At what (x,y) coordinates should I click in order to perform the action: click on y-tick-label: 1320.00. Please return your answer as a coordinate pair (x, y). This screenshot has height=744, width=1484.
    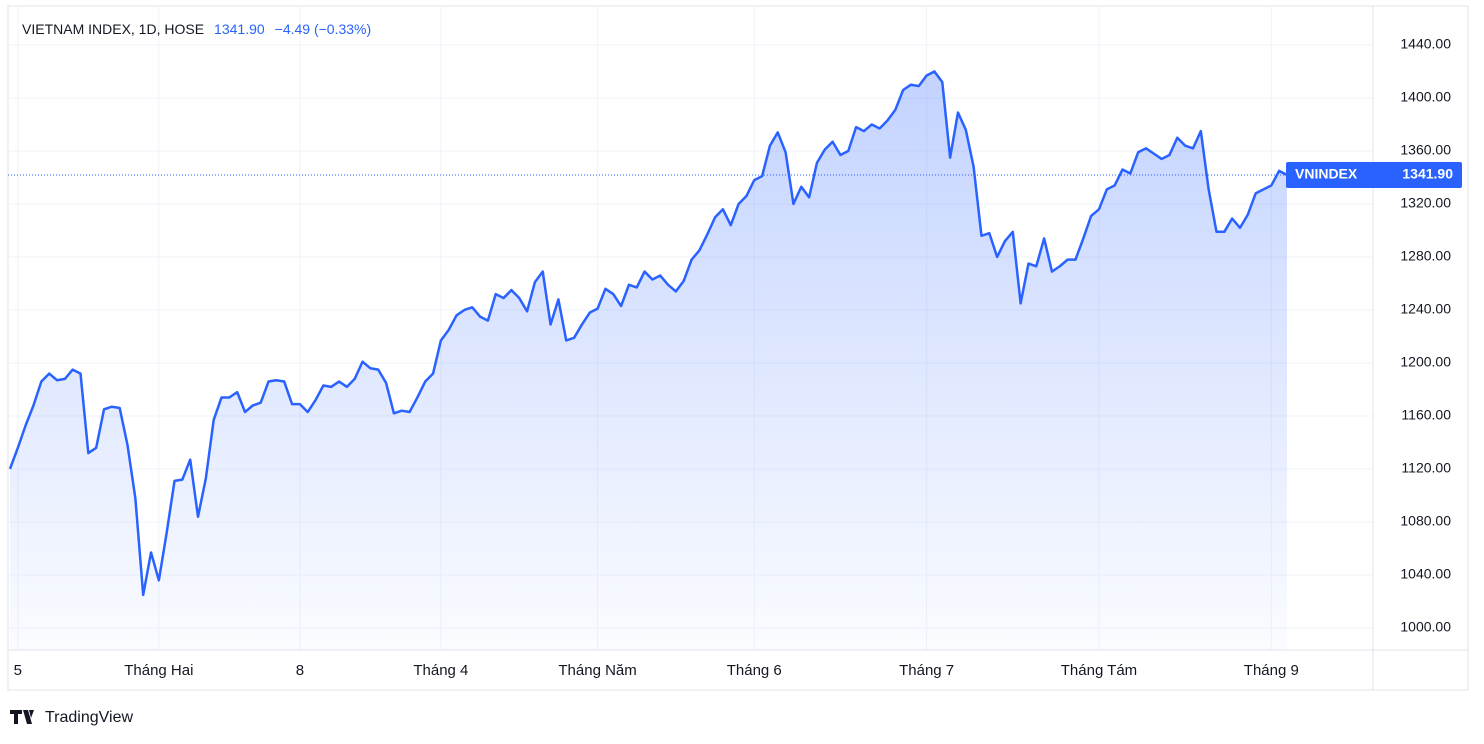
    Looking at the image, I should click on (1425, 203).